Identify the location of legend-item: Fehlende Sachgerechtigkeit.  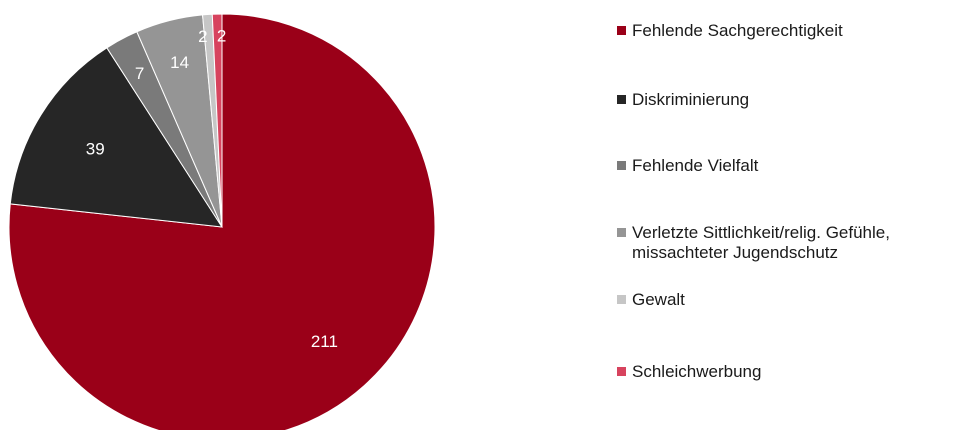
(730, 31).